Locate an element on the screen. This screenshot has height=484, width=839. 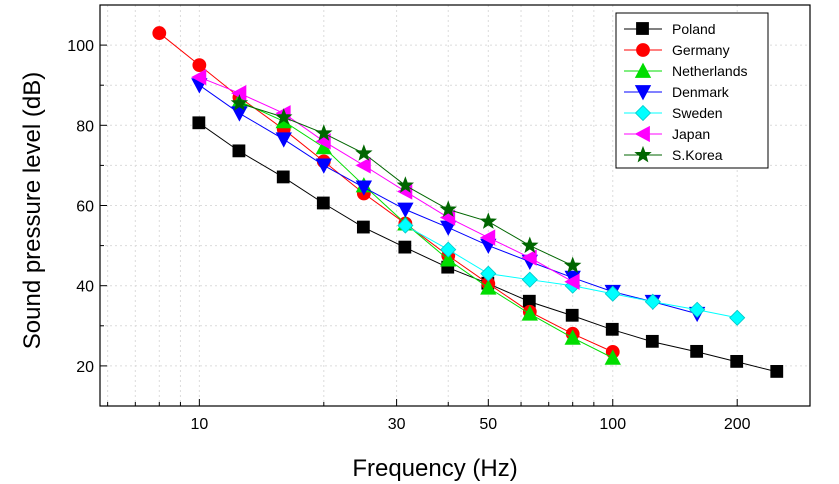
legend-item-germany: Germany is located at coordinates (677, 50).